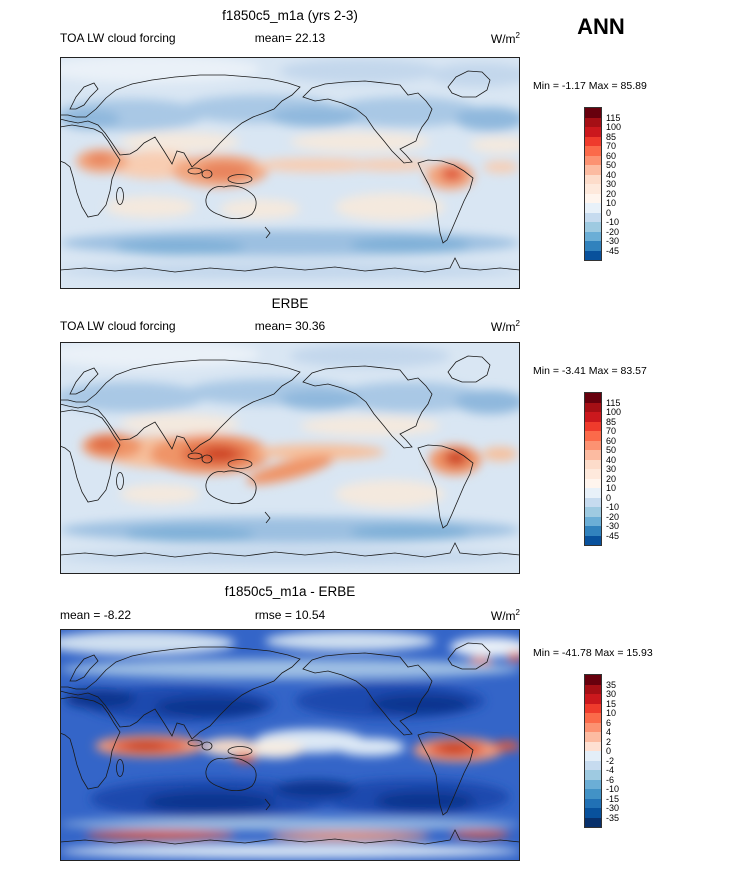 The width and height of the screenshot is (733, 872). Describe the element at coordinates (609, 722) in the screenshot. I see `colorbar-tick-label: 6` at that location.